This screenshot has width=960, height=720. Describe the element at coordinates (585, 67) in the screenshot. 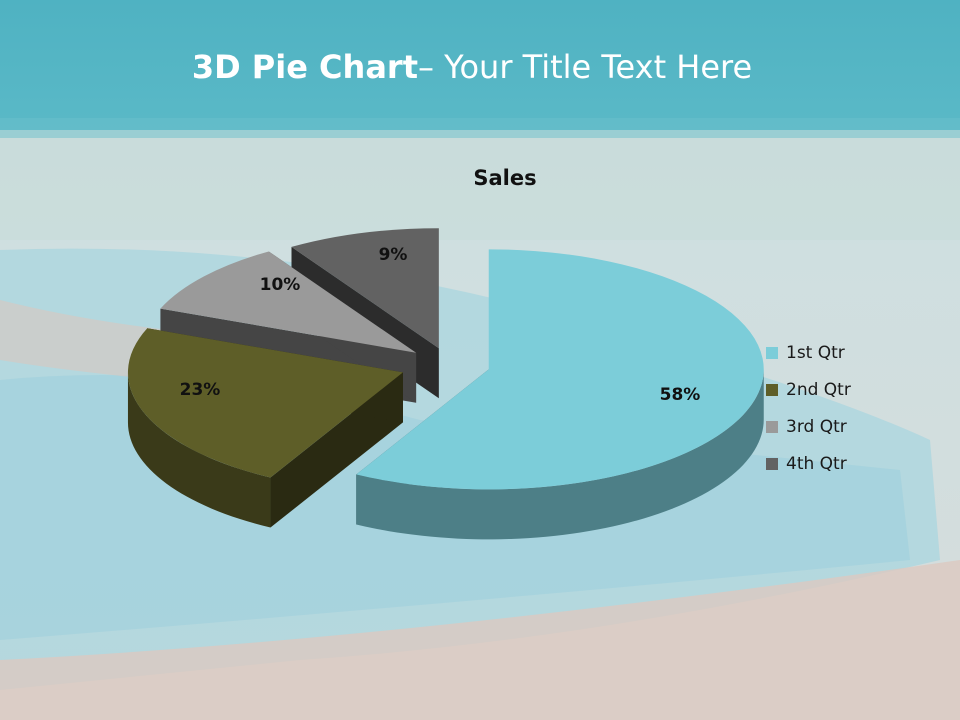

I see `slide-title-rest: – Your Title Text Here` at that location.